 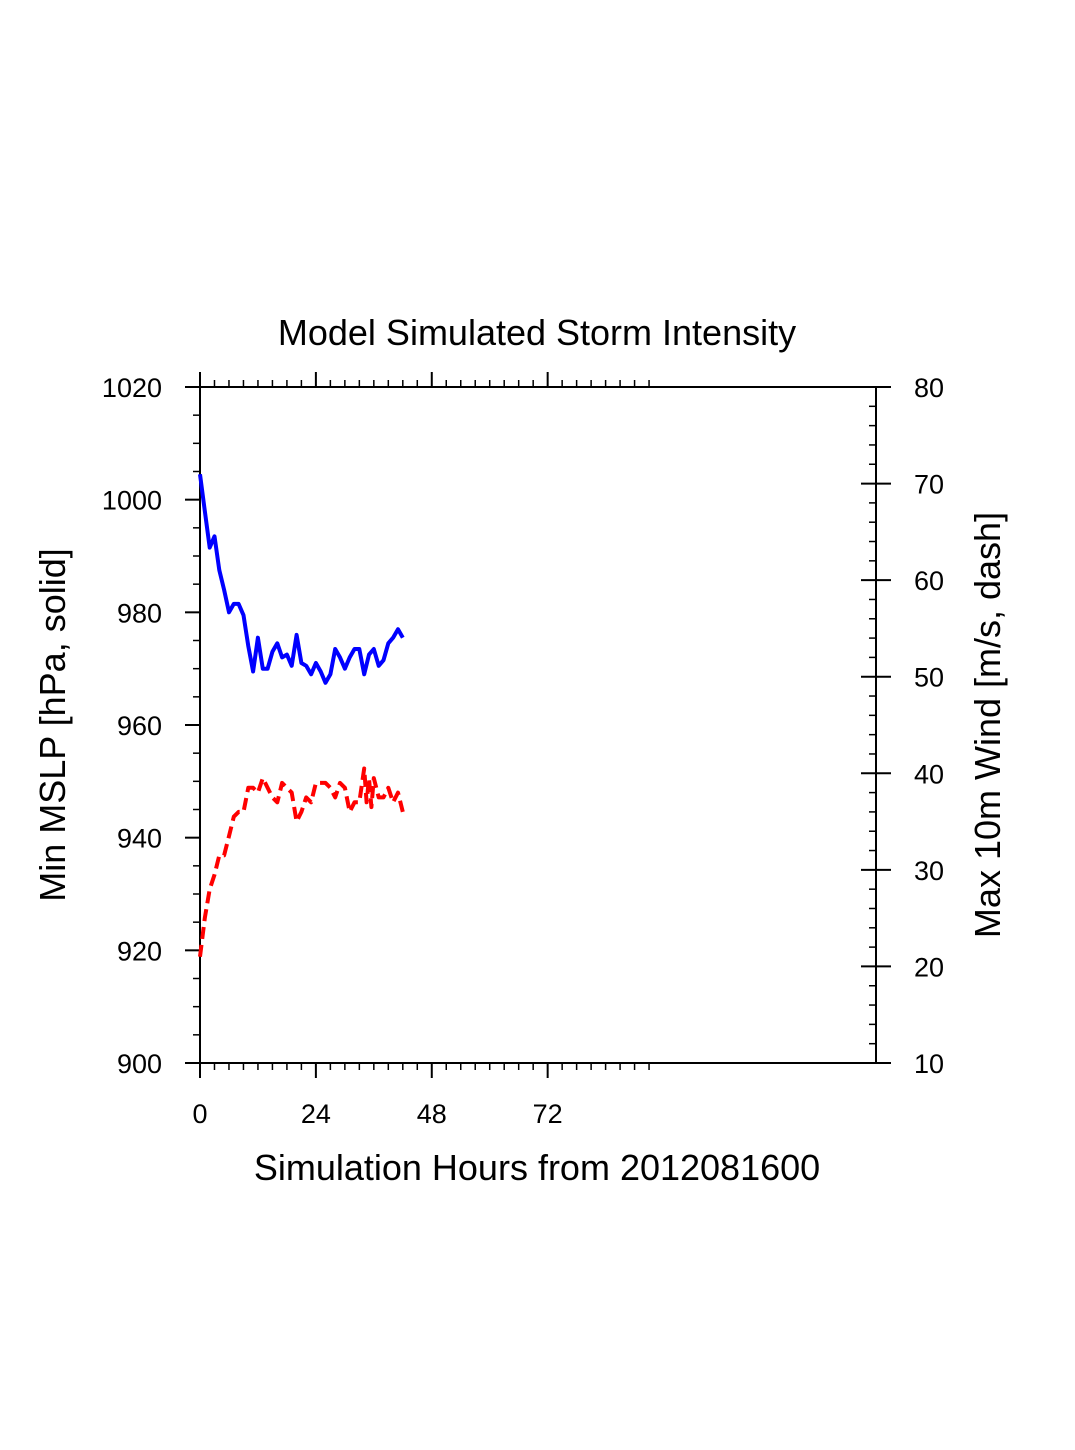 What do you see at coordinates (537, 1167) in the screenshot?
I see `x-axis-label: Simulation Hours from 2012081600` at bounding box center [537, 1167].